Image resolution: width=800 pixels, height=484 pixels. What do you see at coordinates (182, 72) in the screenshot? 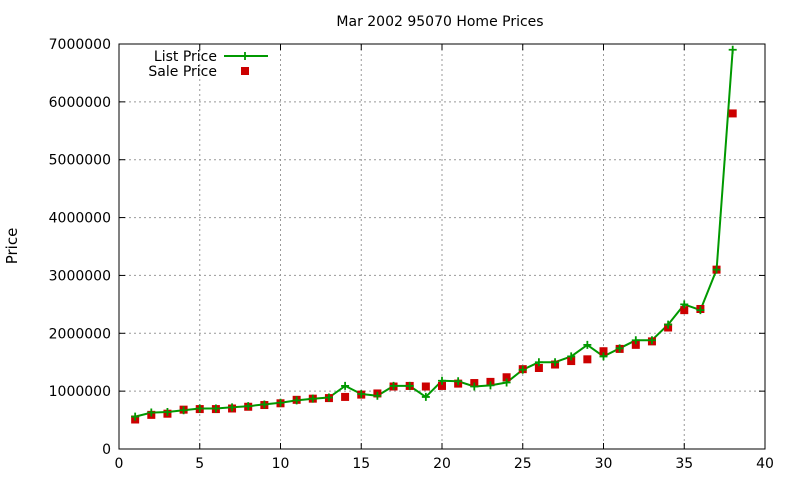
I see `legend-label-sale-price: Sale Price` at bounding box center [182, 72].